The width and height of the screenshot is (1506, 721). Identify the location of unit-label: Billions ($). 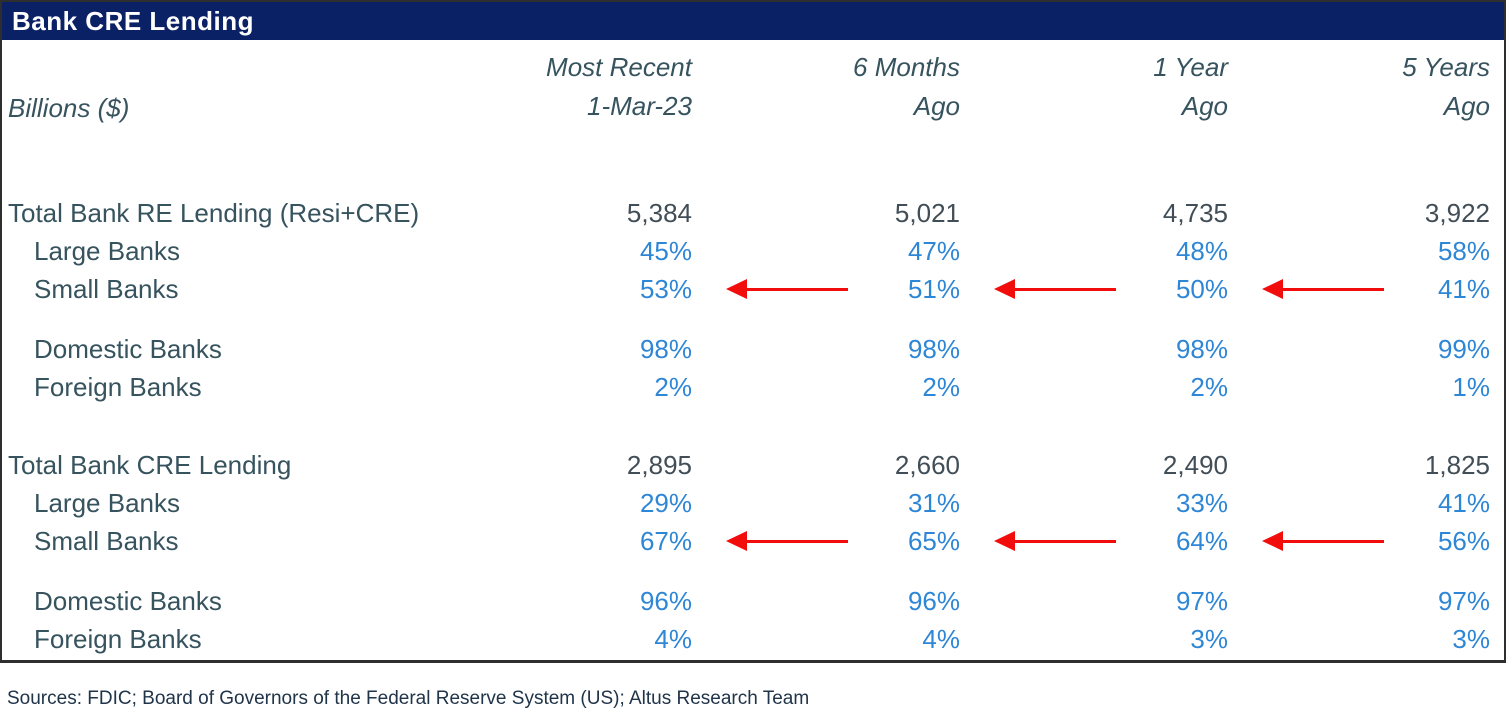
(69, 108).